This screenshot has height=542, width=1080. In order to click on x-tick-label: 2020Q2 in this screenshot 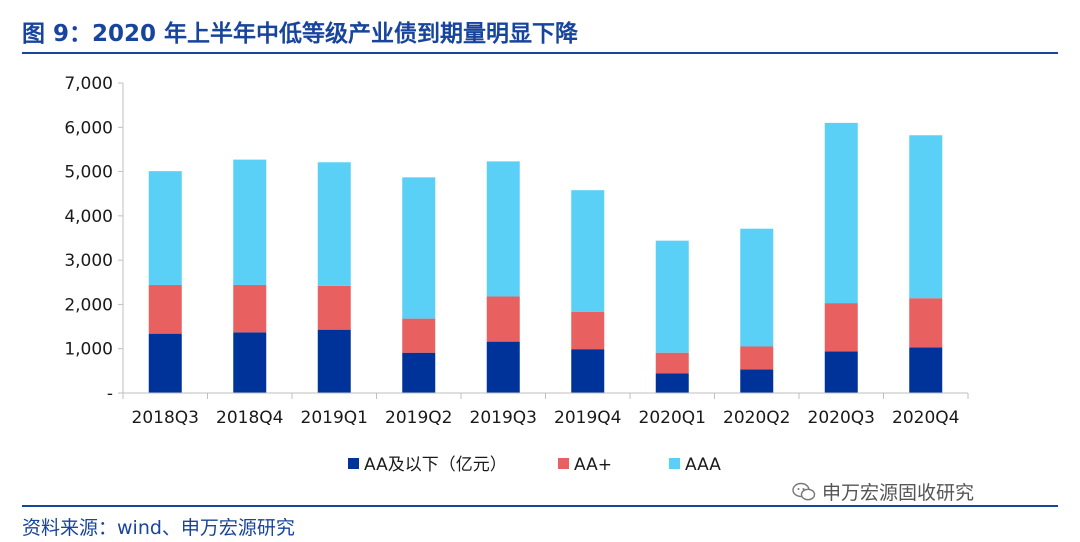, I will do `click(756, 418)`.